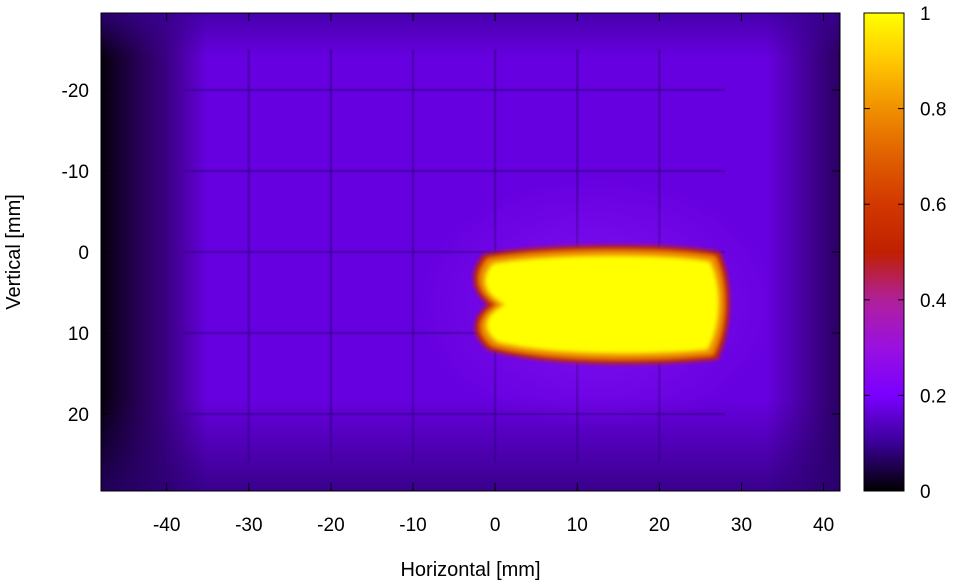  What do you see at coordinates (248, 525) in the screenshot?
I see `x-tick-label: -30` at bounding box center [248, 525].